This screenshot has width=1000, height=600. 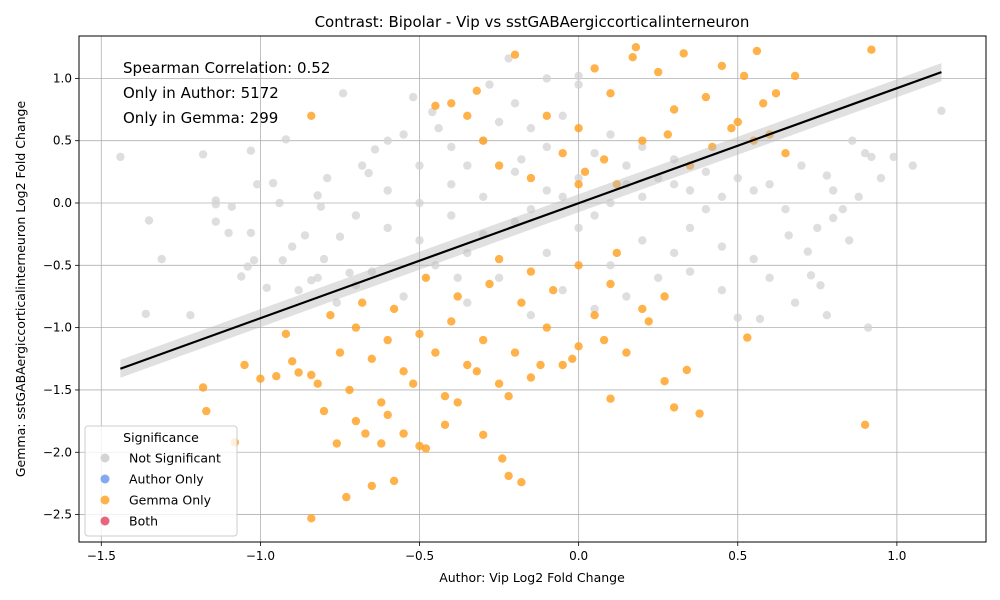 What do you see at coordinates (532, 577) in the screenshot?
I see `x-axis-label: Author: Vip Log2 Fold Change` at bounding box center [532, 577].